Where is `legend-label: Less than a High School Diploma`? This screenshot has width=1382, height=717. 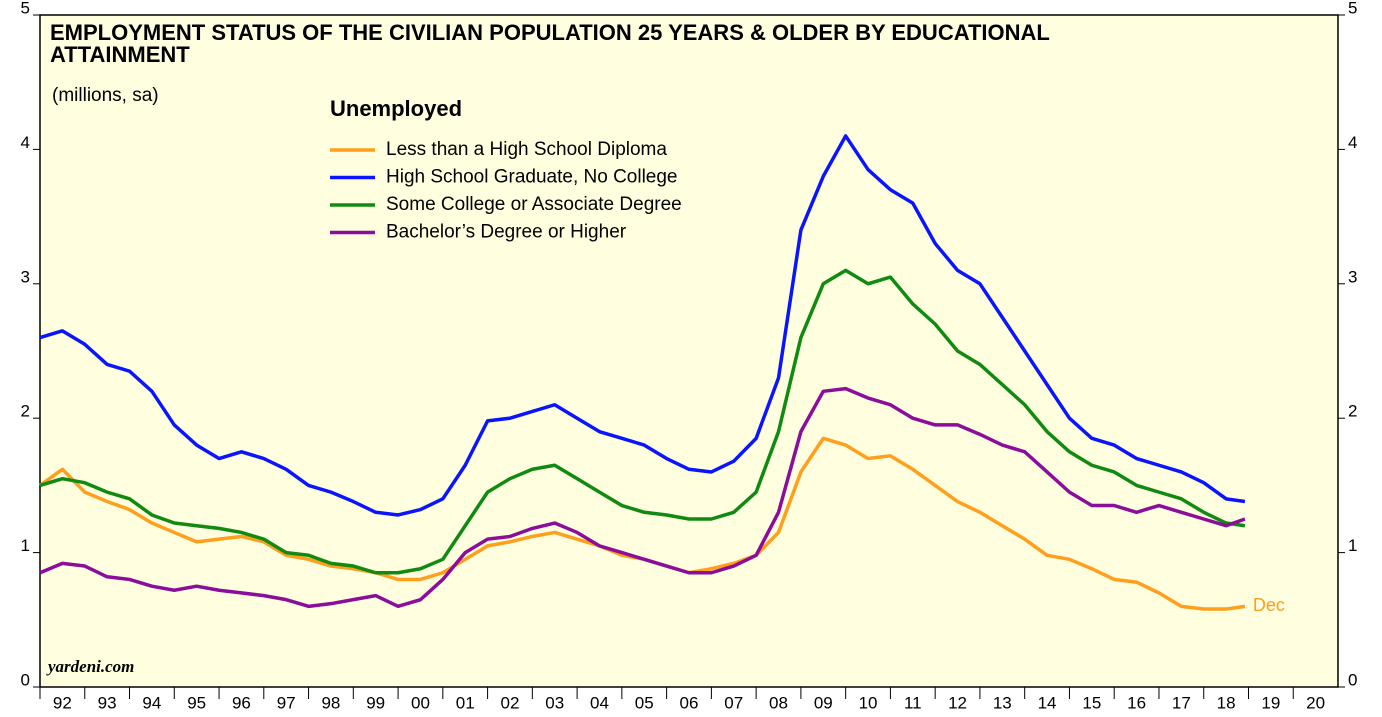
legend-label: Less than a High School Diploma is located at coordinates (526, 149).